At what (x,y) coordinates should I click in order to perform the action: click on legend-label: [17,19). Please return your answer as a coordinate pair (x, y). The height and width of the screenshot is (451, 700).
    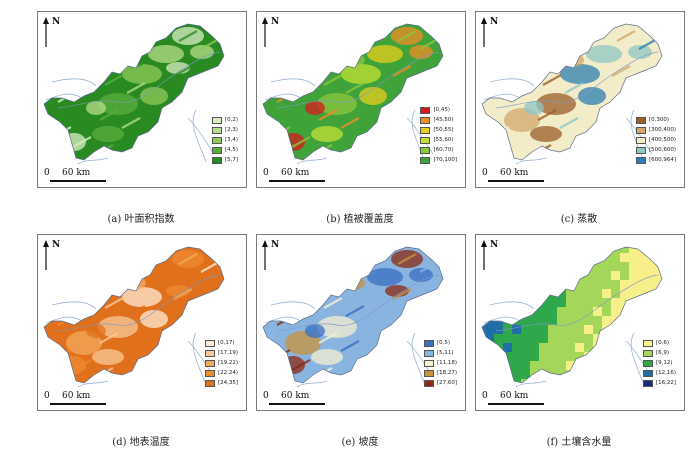
    Looking at the image, I should click on (227, 353).